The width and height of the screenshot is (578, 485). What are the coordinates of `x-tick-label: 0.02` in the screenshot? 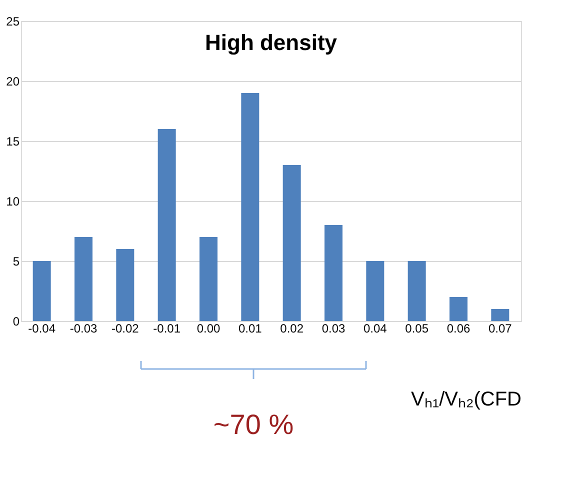 It's located at (292, 329).